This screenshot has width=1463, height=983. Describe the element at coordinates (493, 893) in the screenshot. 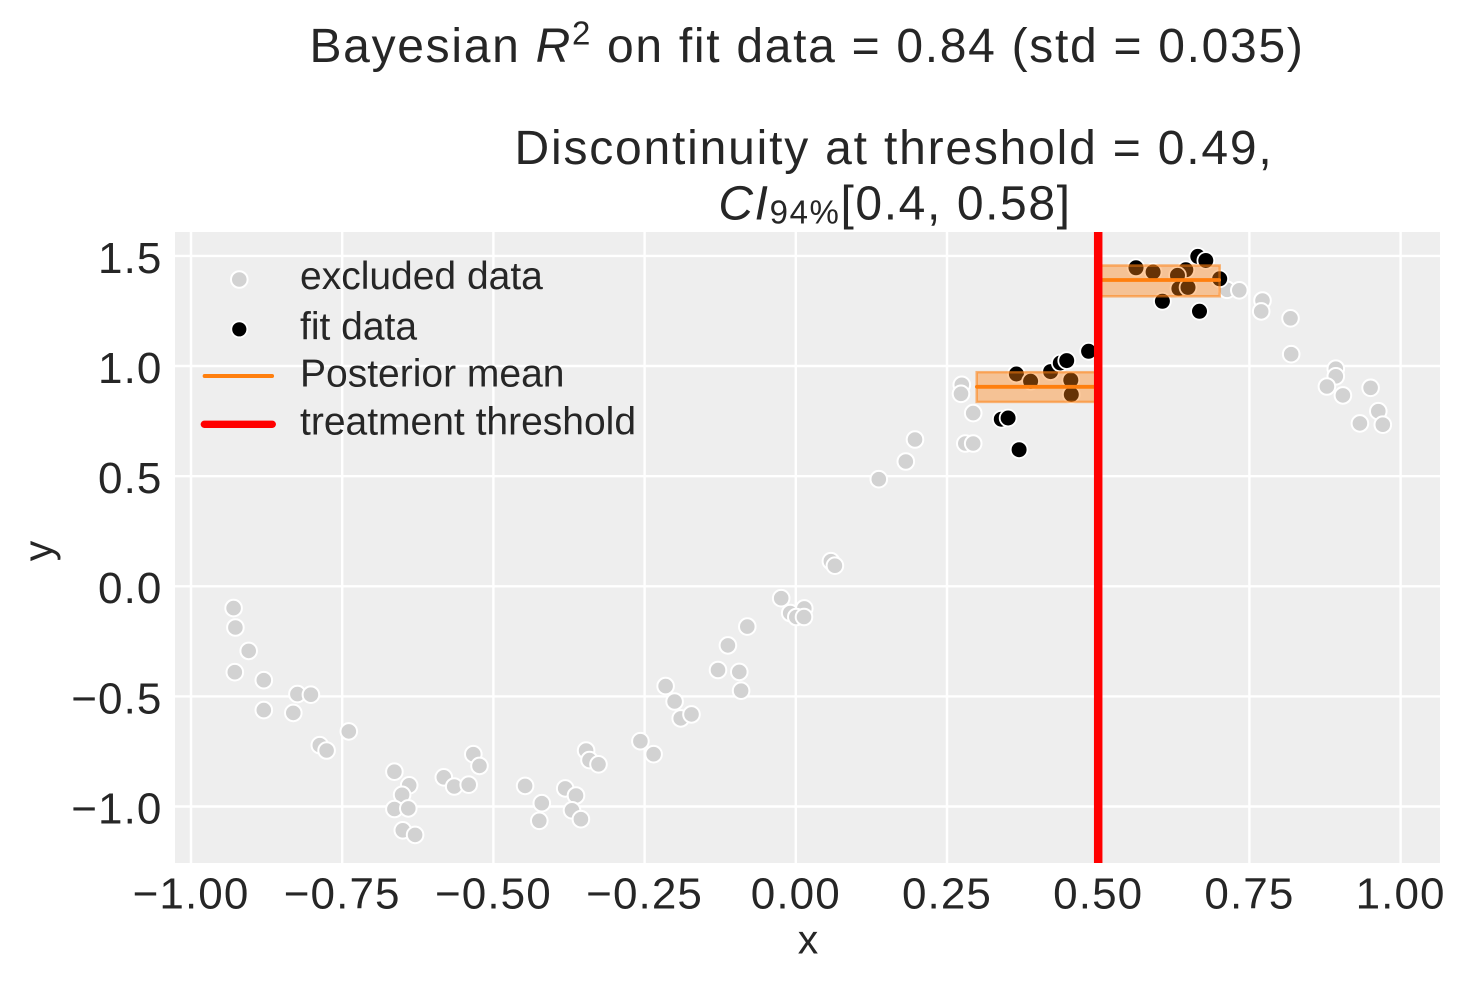

I see `svg-text: −0.50` at that location.